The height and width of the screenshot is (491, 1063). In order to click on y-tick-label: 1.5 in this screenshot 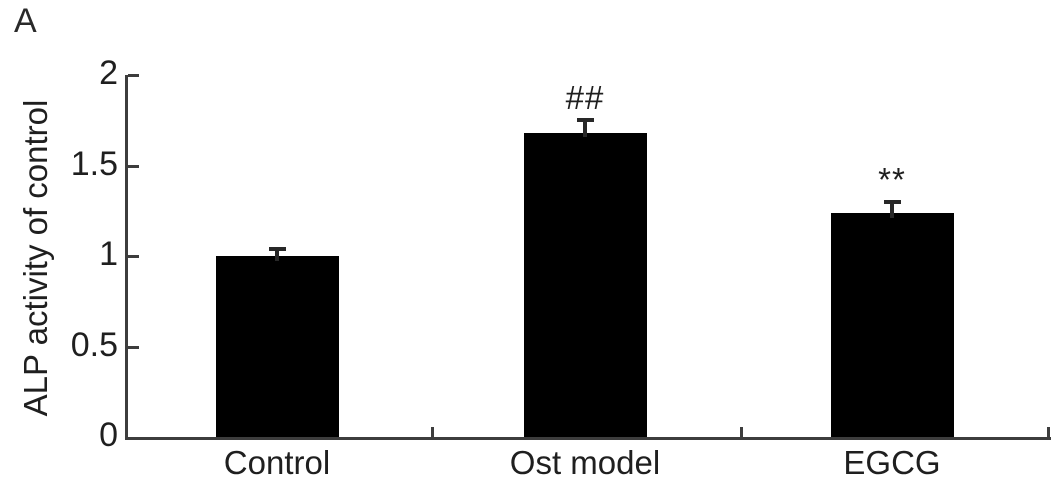, I will do `click(94, 164)`.